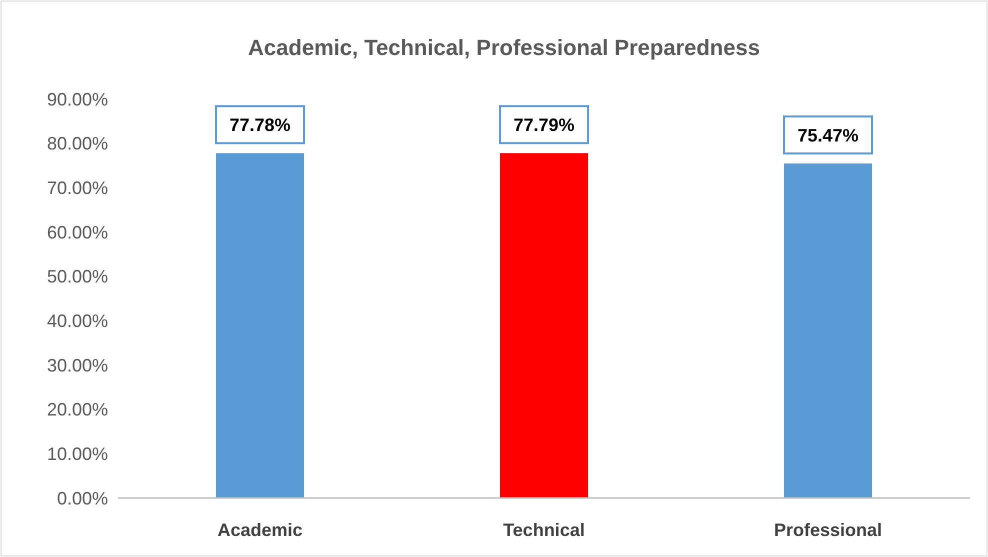  I want to click on data-label: 77.78%, so click(260, 125).